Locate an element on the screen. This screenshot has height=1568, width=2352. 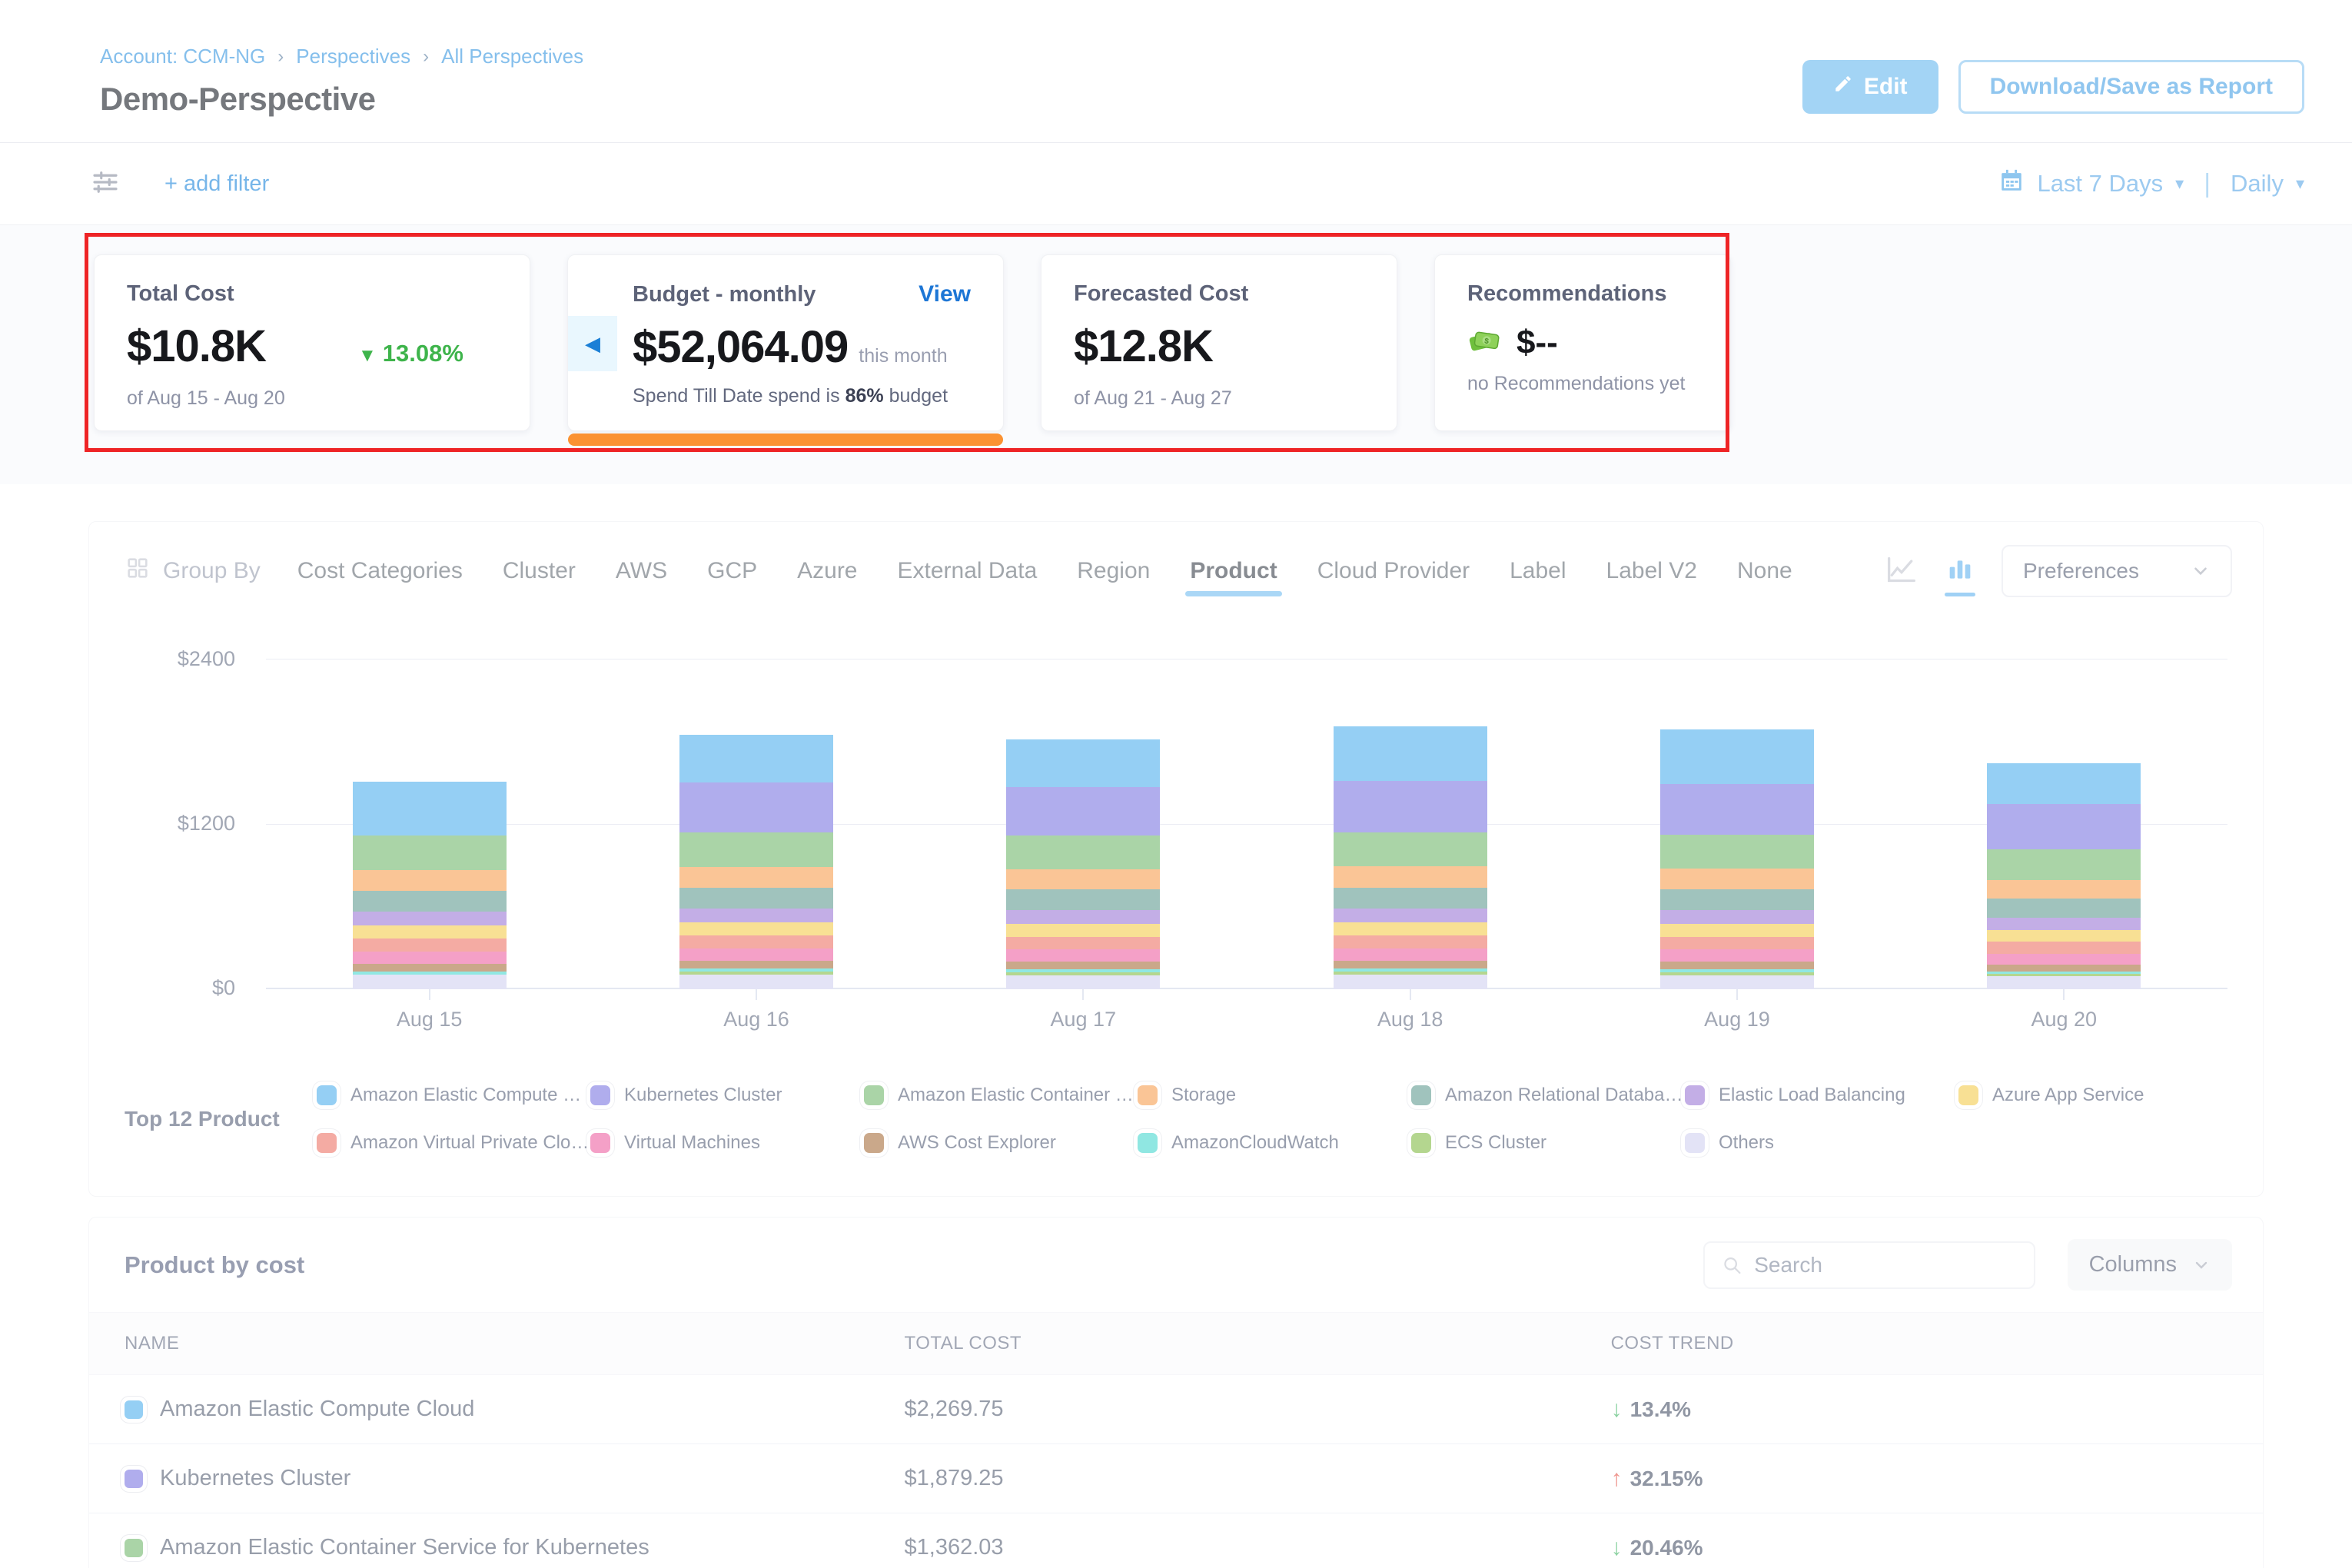
legend-item: Virtual Machines is located at coordinates (727, 1143).